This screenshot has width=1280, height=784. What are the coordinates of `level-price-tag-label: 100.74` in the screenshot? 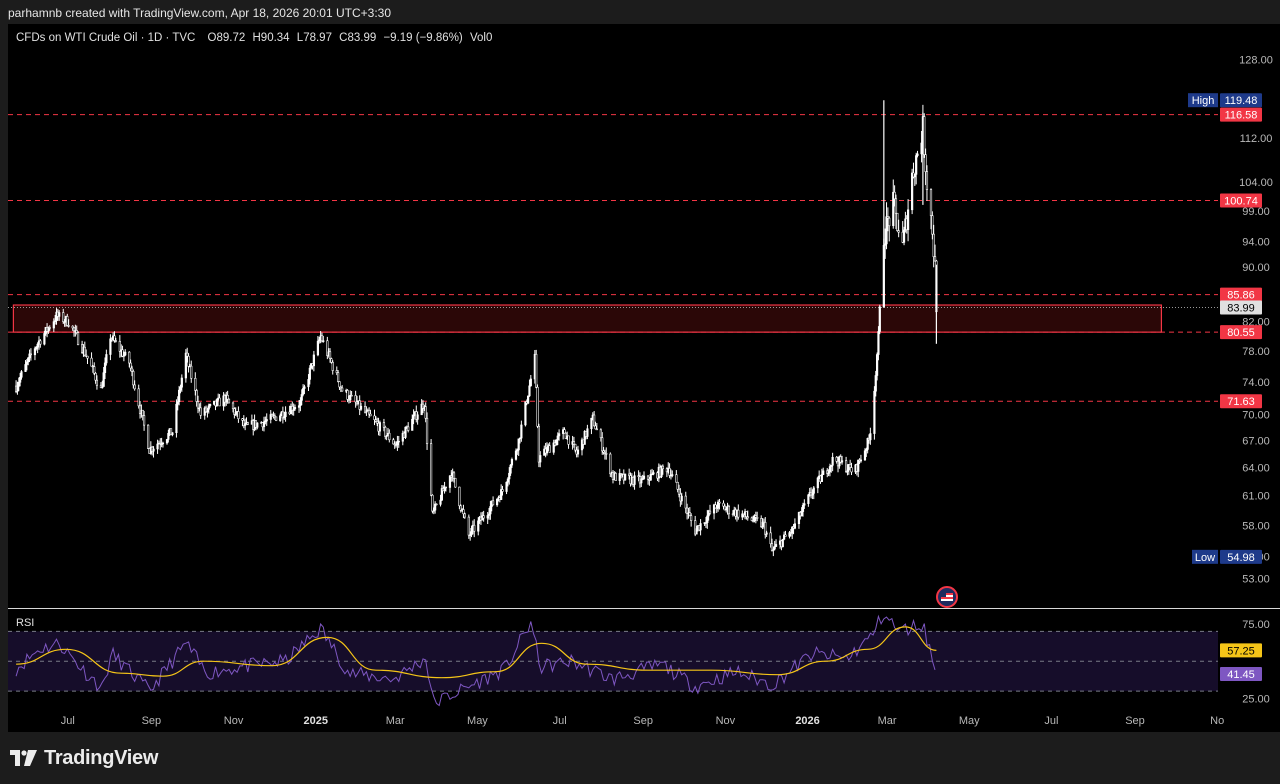 It's located at (1241, 202).